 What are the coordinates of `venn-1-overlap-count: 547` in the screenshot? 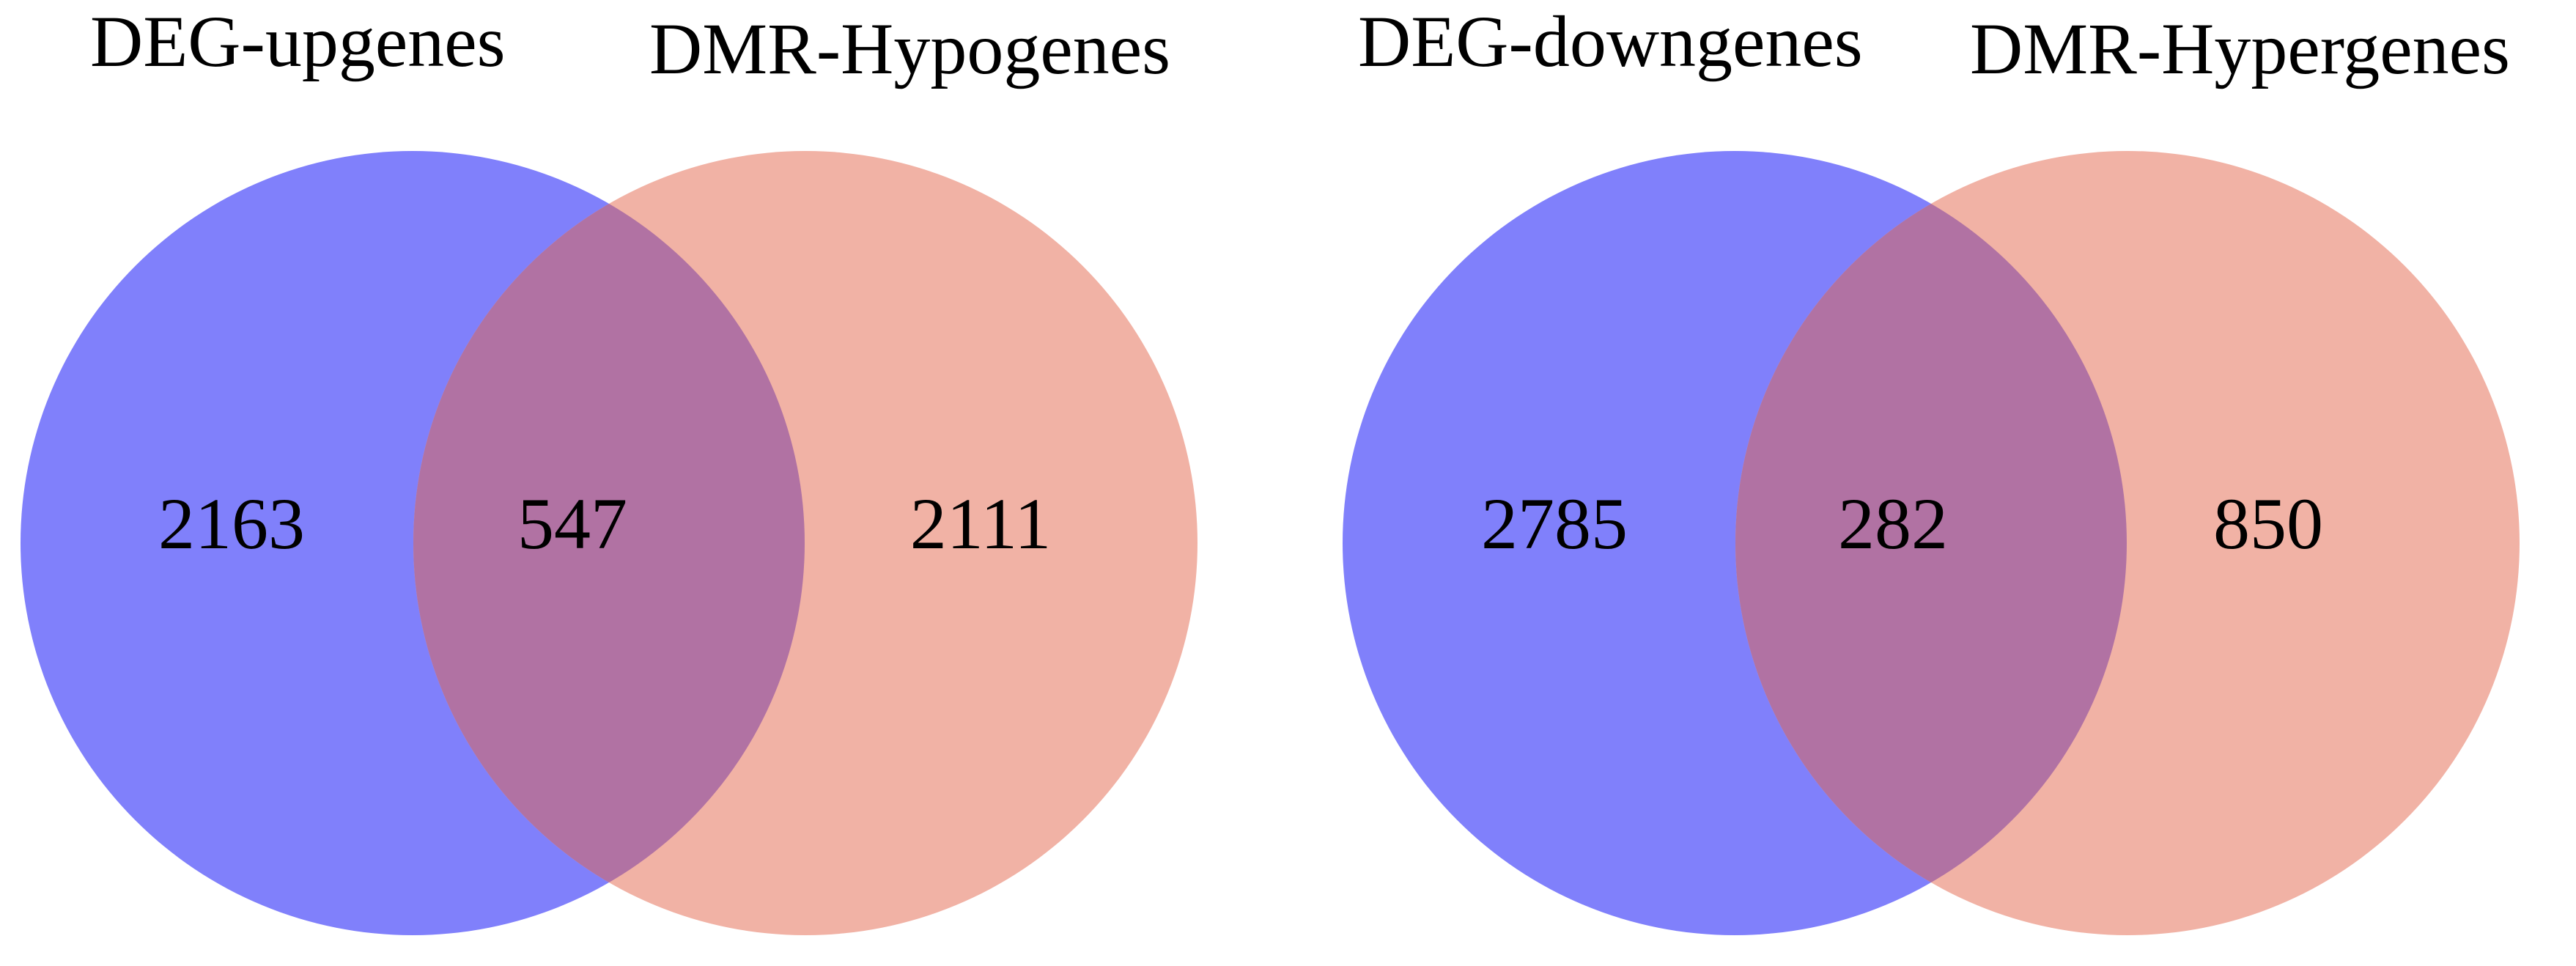 It's located at (572, 523).